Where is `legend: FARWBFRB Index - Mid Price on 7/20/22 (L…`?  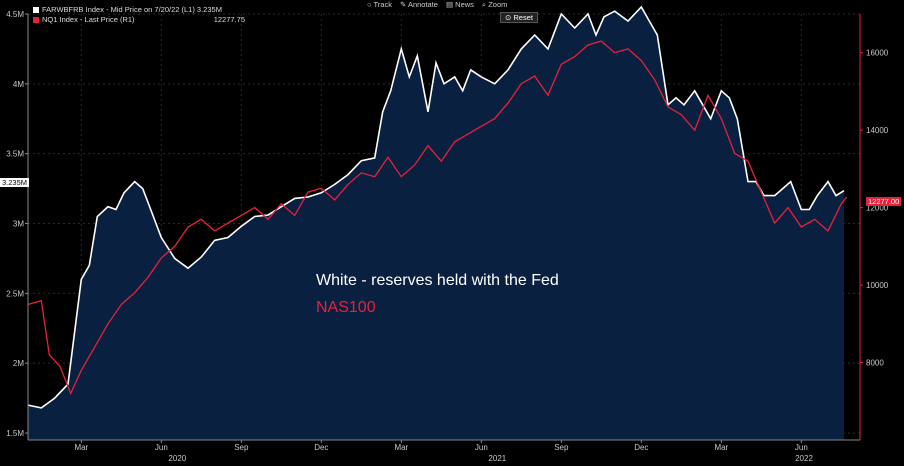 legend: FARWBFRB Index - Mid Price on 7/20/22 (L… is located at coordinates (139, 15).